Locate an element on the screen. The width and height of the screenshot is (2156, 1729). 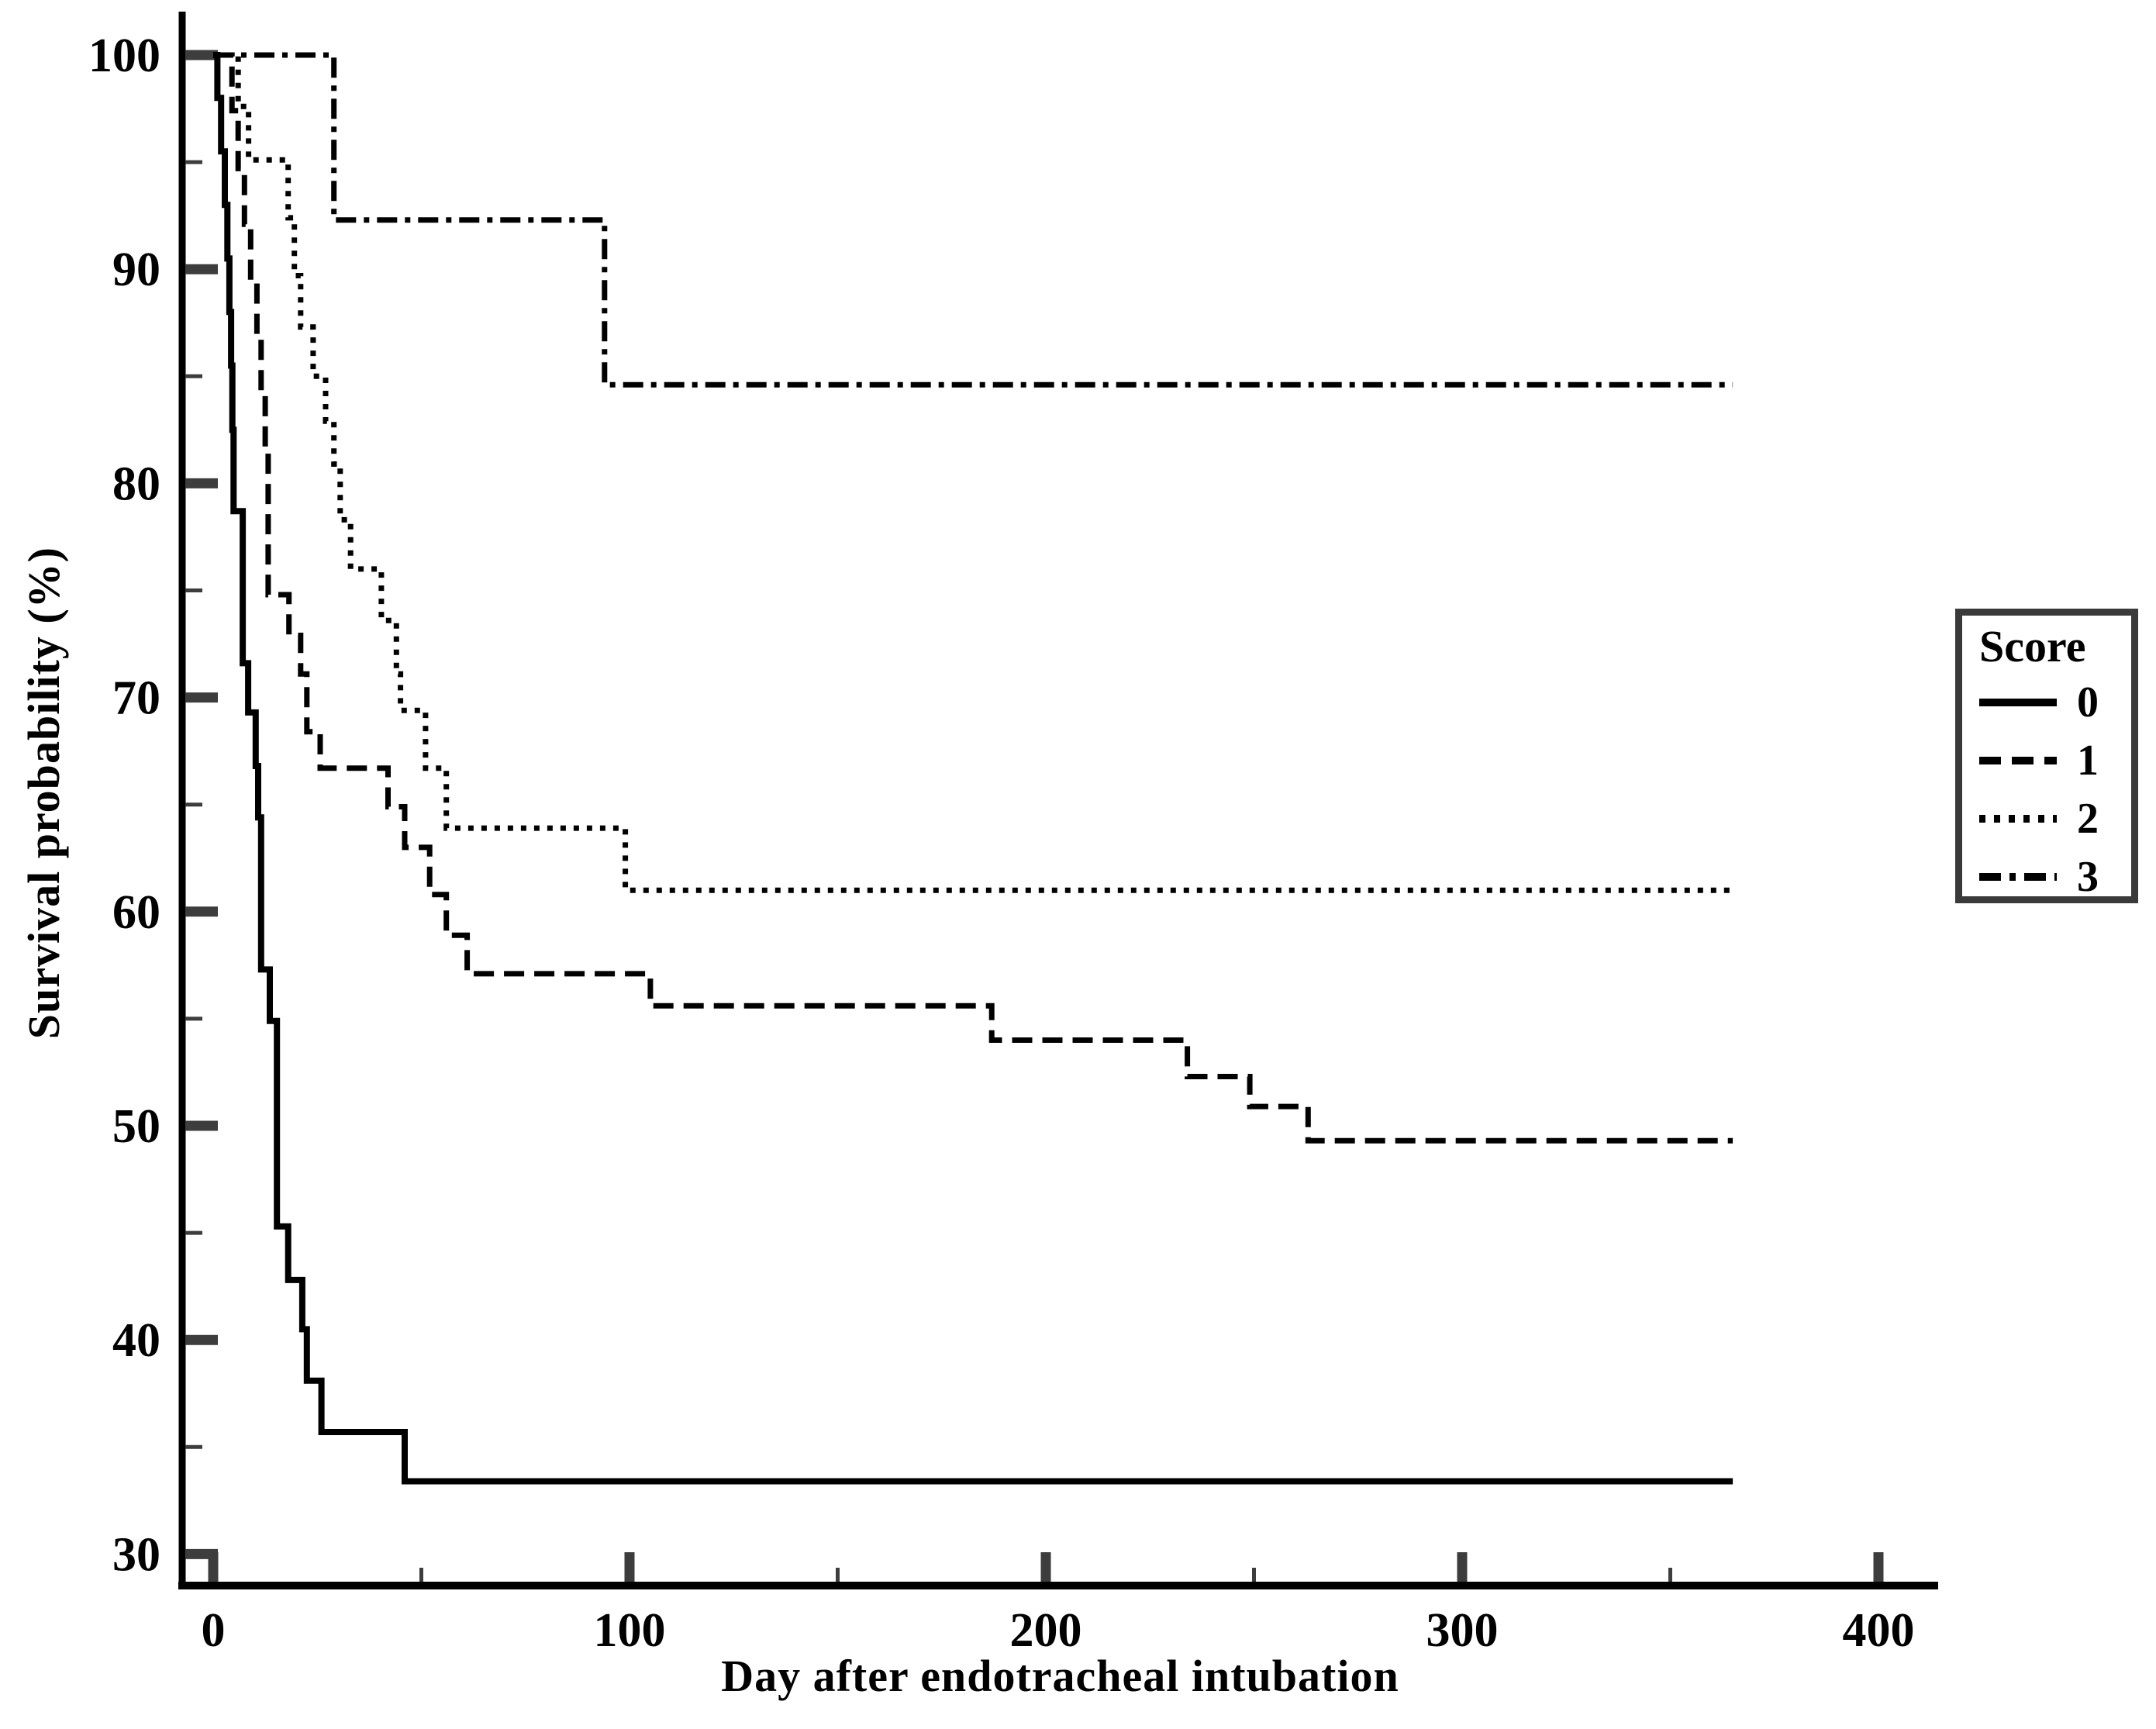
legend-box: Score 0 1 2 3 is located at coordinates (2046, 756).